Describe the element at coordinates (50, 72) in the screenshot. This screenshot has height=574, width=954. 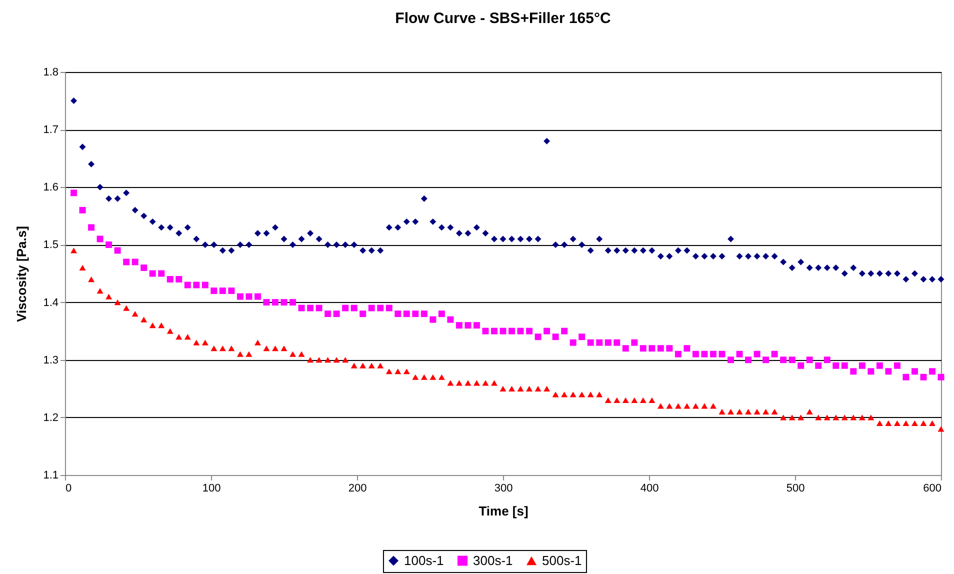
I see `y-tick-label: 1.8` at that location.